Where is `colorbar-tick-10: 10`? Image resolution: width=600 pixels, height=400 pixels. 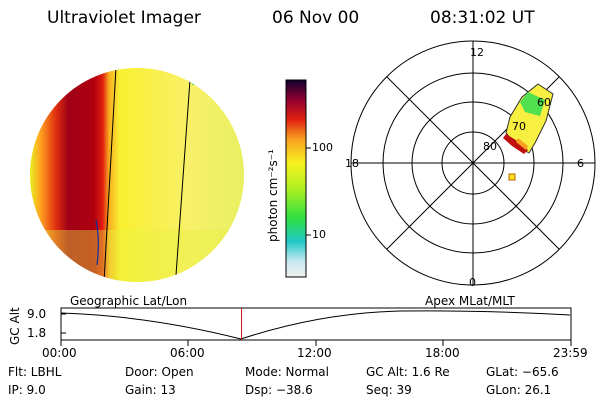
colorbar-tick-10: 10 is located at coordinates (319, 234).